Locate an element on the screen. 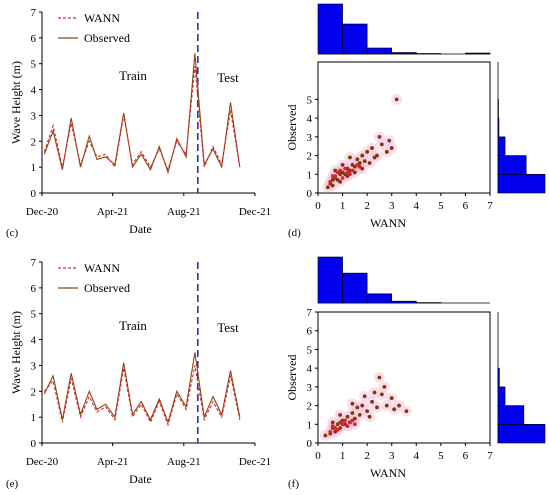 The width and height of the screenshot is (550, 495). x-tick-label: Dec-20 is located at coordinates (42, 212).